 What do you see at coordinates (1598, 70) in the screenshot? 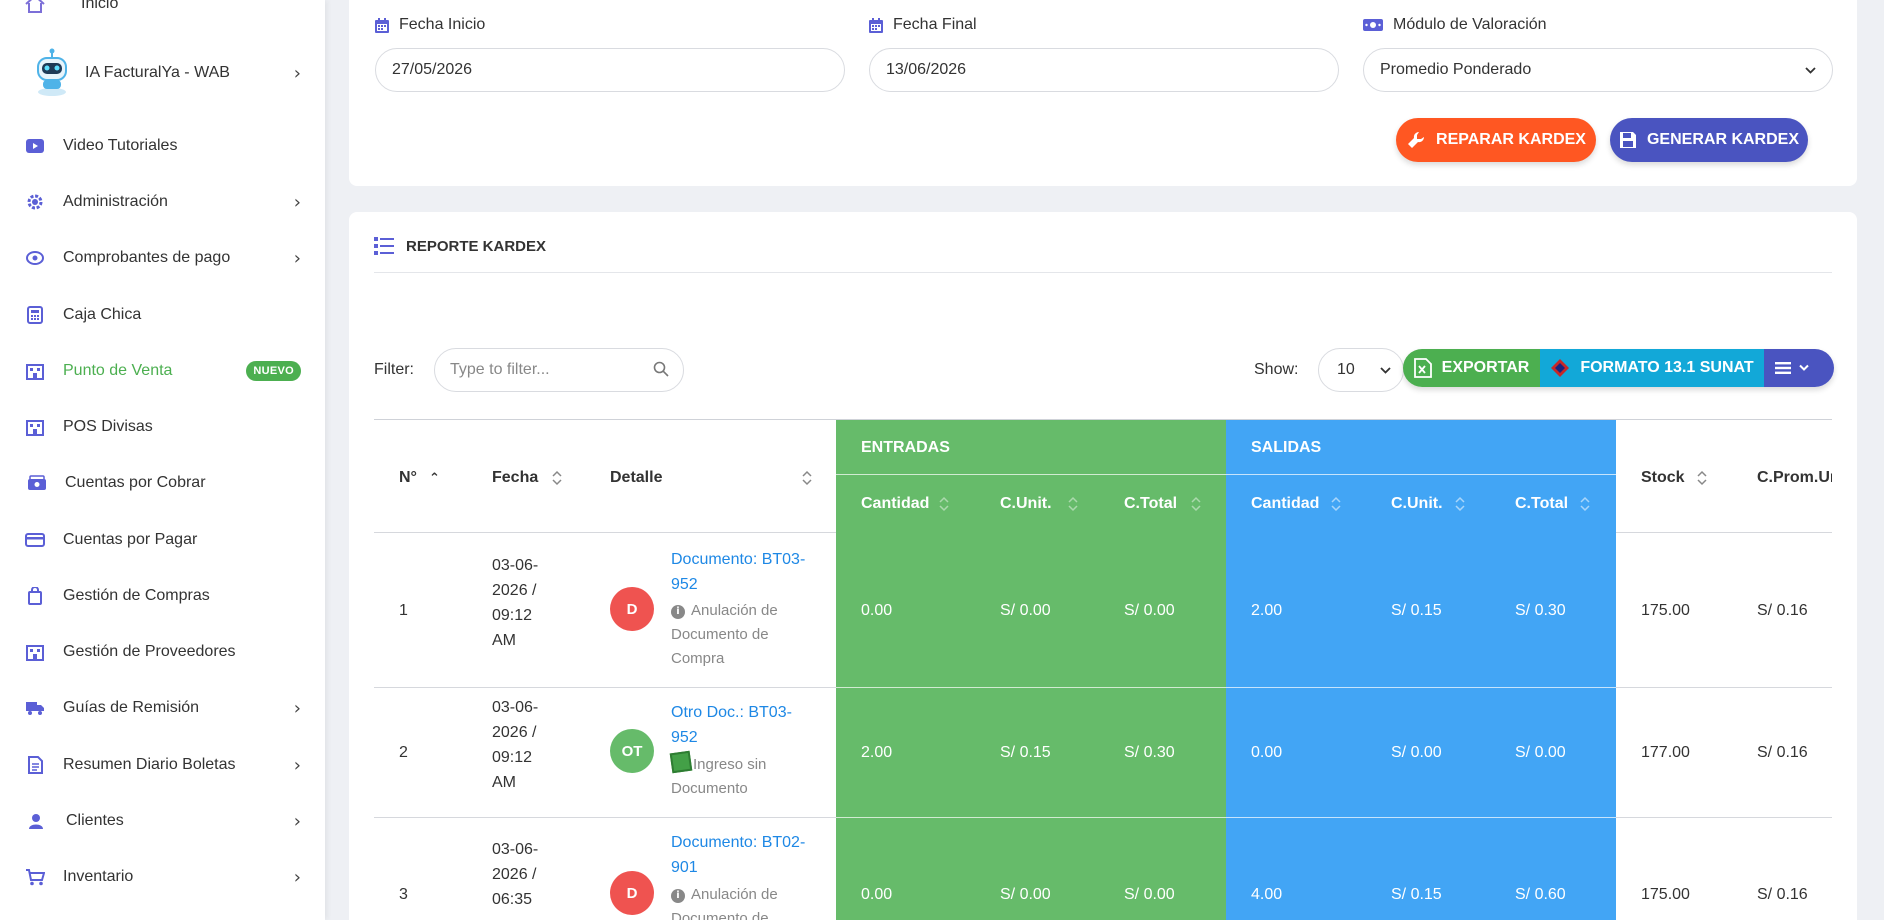
I see `valuation-select: Promedio Ponderado` at bounding box center [1598, 70].